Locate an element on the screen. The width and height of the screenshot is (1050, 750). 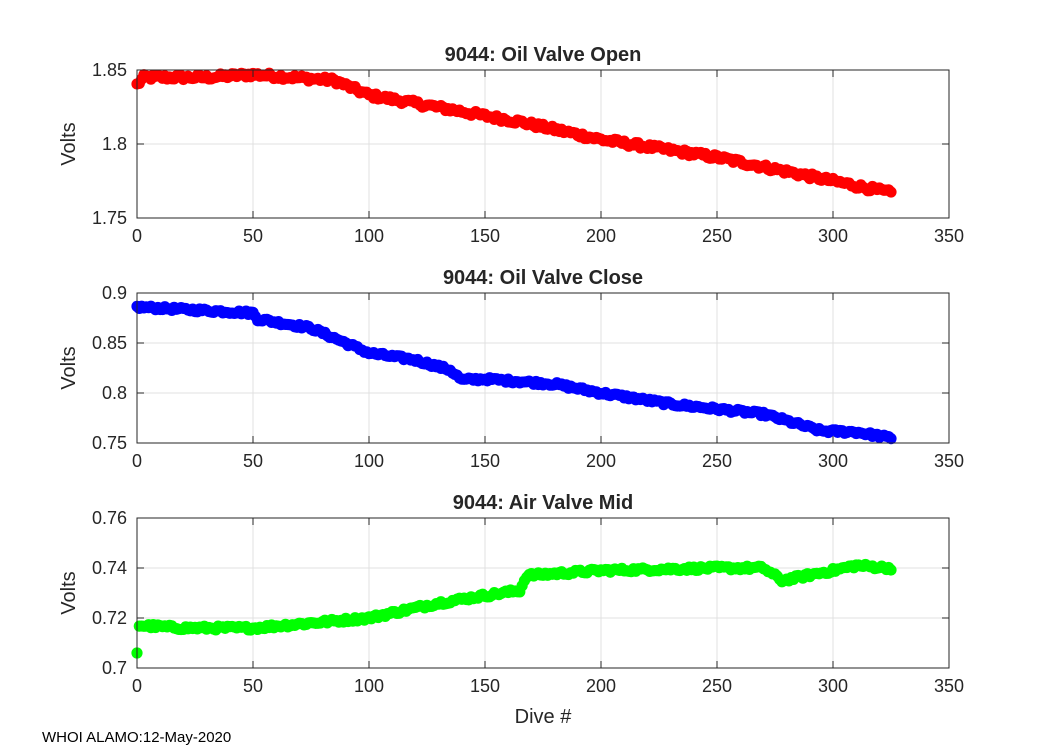
y-tick-label: 1.85 is located at coordinates (109, 70).